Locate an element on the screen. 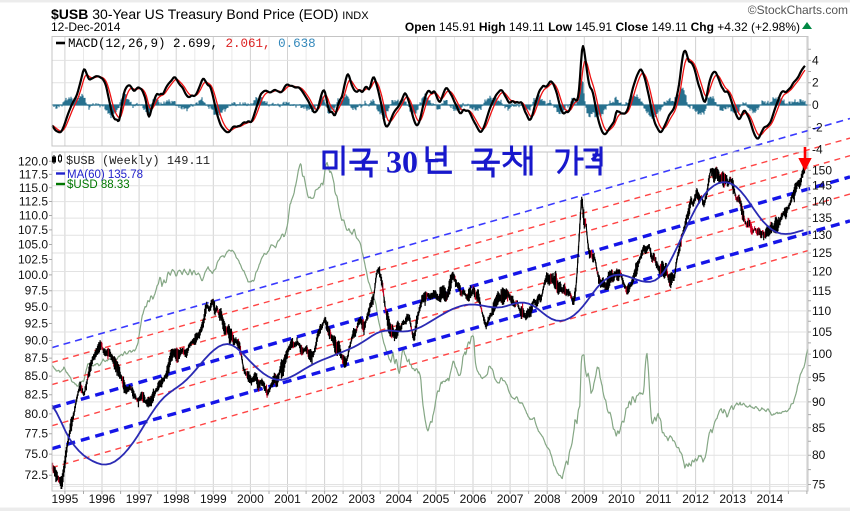 This screenshot has height=516, width=850. svg-text: 0 is located at coordinates (815, 105).